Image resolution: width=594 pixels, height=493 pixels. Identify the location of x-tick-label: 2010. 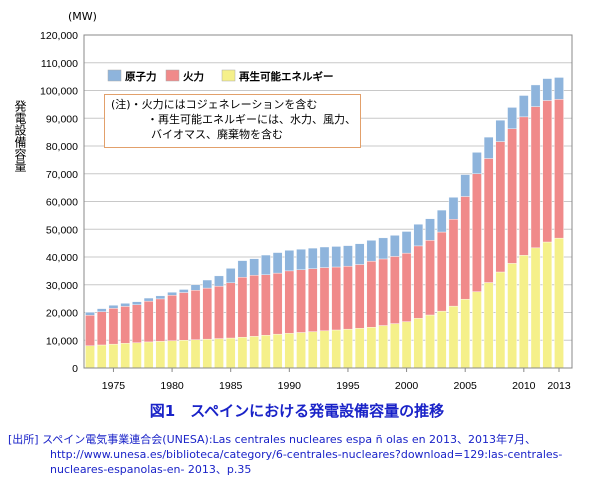
(524, 386).